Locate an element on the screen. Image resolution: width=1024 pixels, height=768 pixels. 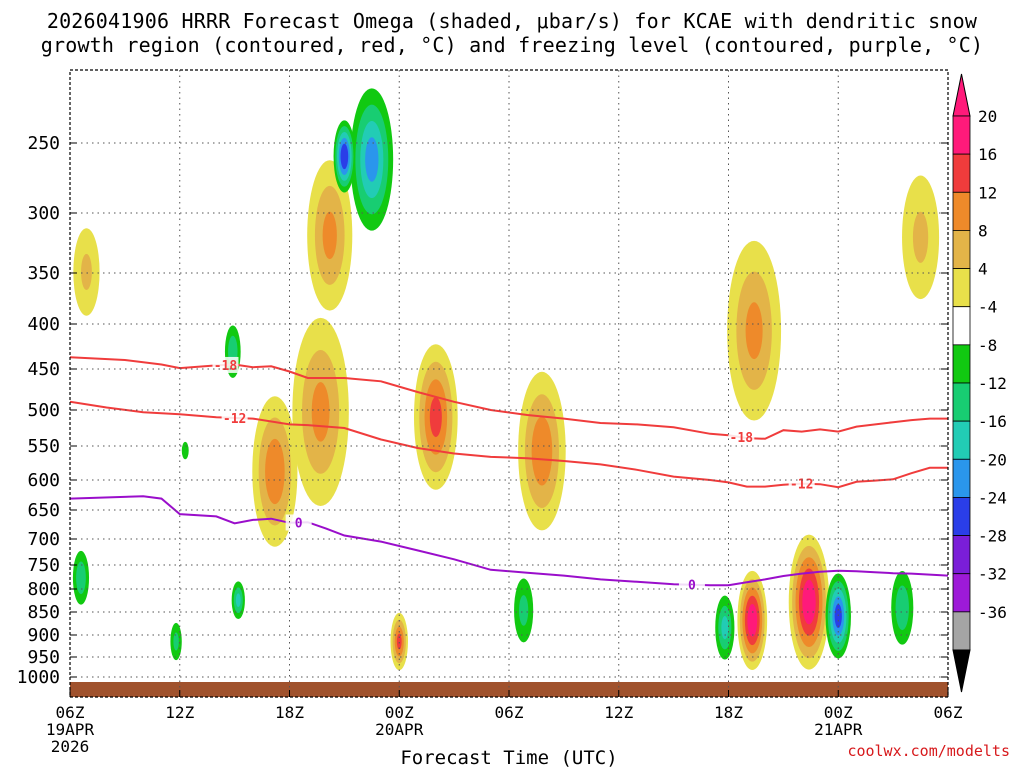
x-year-label: 2026 is located at coordinates (70, 746).